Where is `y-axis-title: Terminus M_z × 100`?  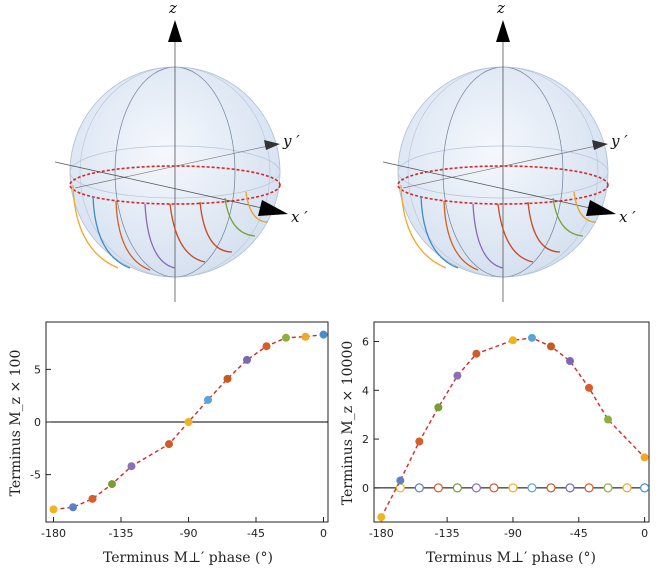
y-axis-title: Terminus M_z × 100 is located at coordinates (16, 423).